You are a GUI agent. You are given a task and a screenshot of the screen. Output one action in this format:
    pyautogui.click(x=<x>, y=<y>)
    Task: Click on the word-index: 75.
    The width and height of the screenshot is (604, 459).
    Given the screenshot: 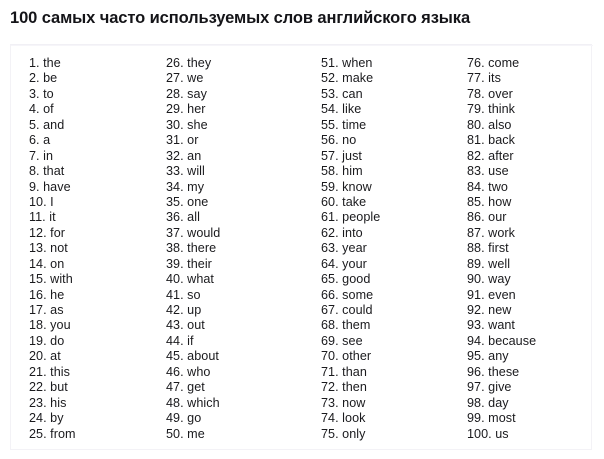 What is the action you would take?
    pyautogui.click(x=330, y=433)
    